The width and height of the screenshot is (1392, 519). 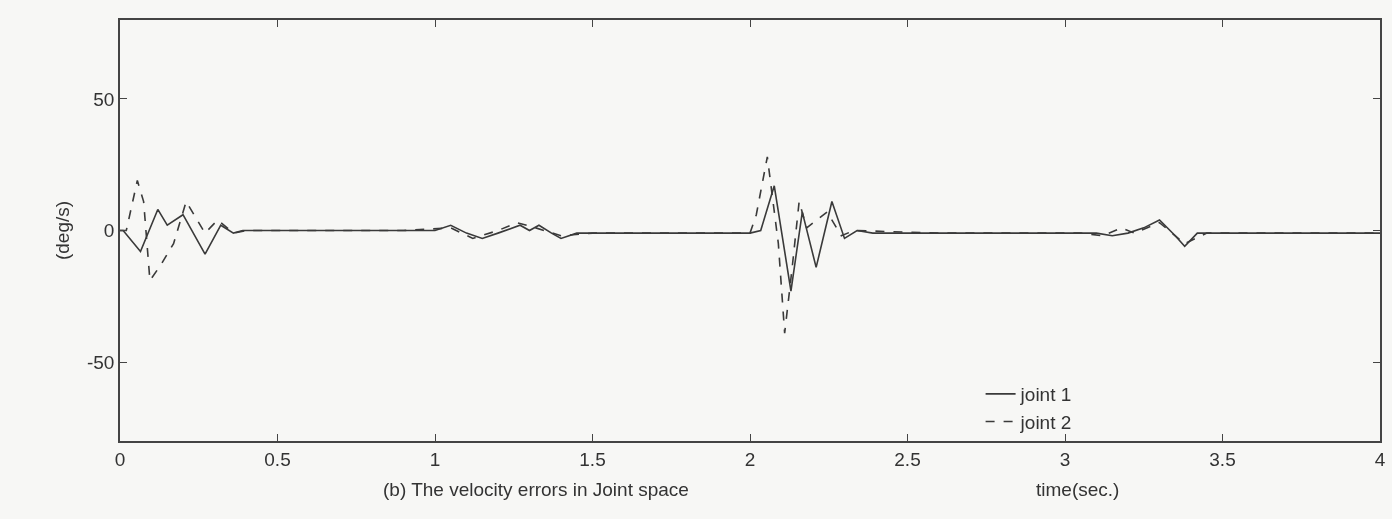 I want to click on x-tick-label: 1, so click(x=435, y=459).